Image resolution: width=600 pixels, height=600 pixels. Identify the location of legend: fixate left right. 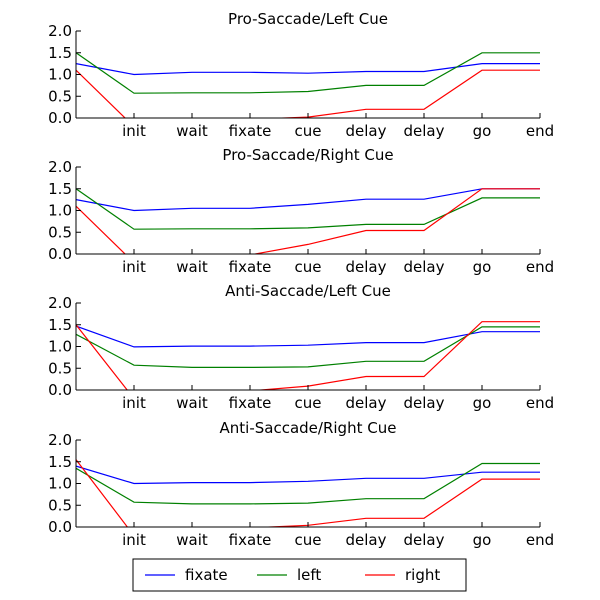
(299, 575).